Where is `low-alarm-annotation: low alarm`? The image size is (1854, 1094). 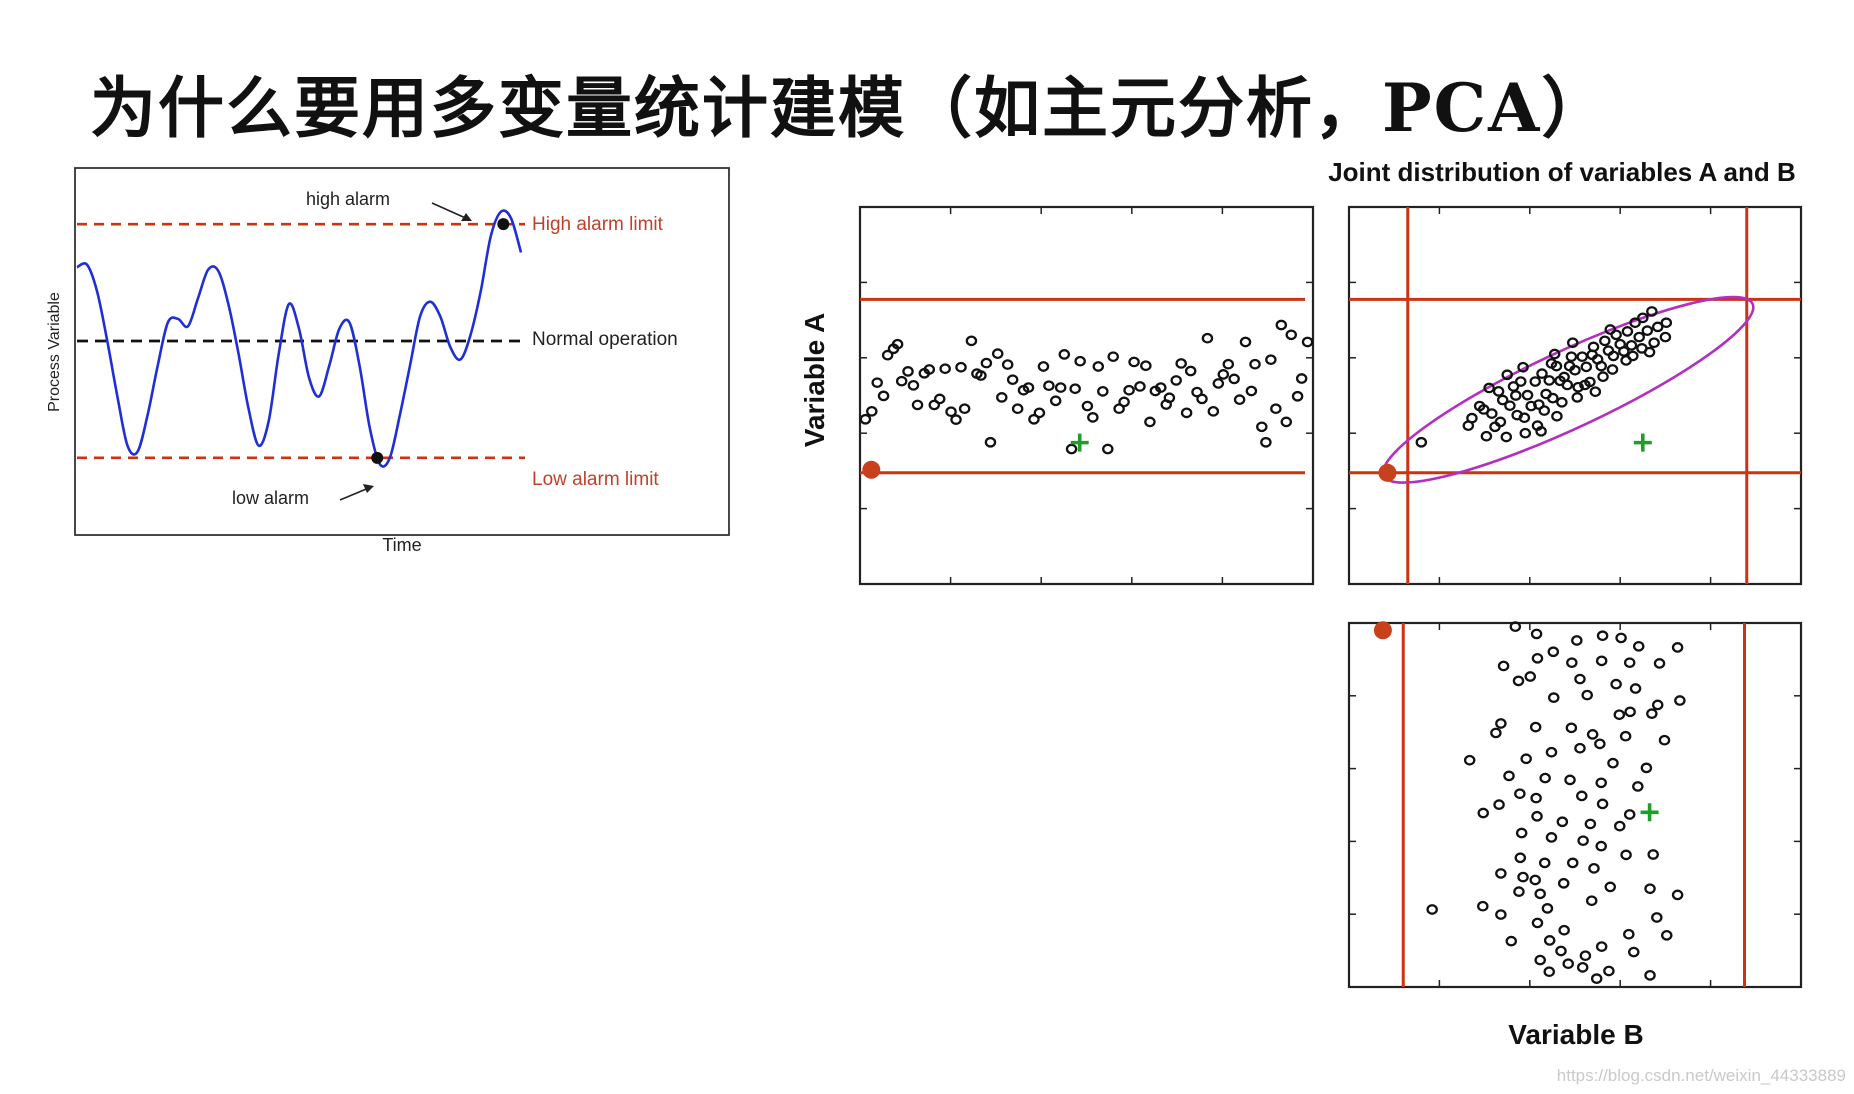 low-alarm-annotation: low alarm is located at coordinates (270, 498).